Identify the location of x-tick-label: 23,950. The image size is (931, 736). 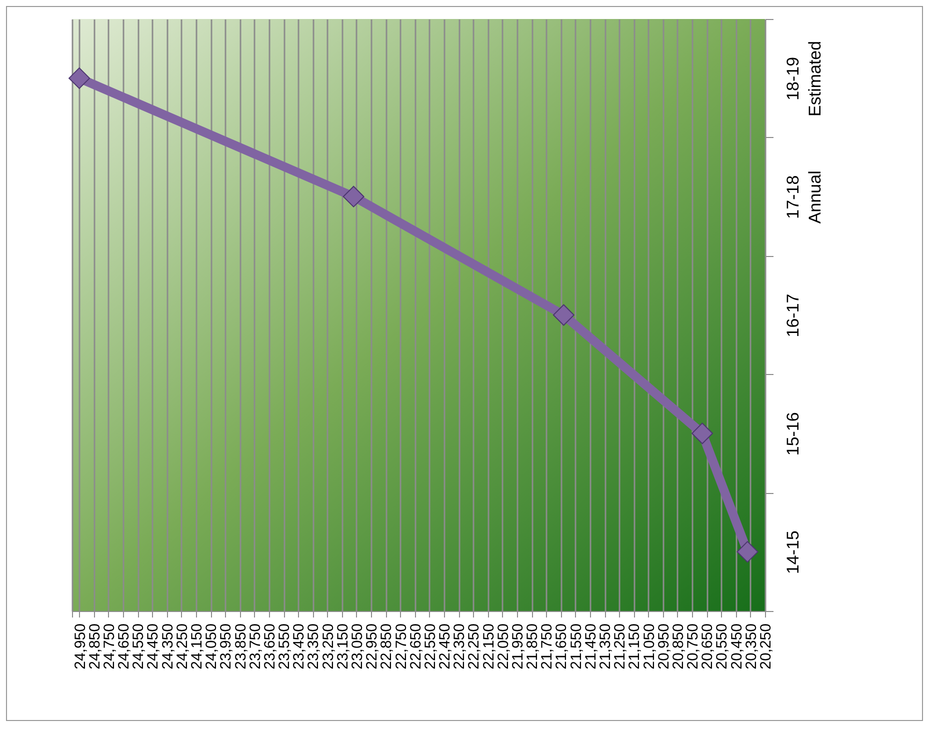
(226, 647).